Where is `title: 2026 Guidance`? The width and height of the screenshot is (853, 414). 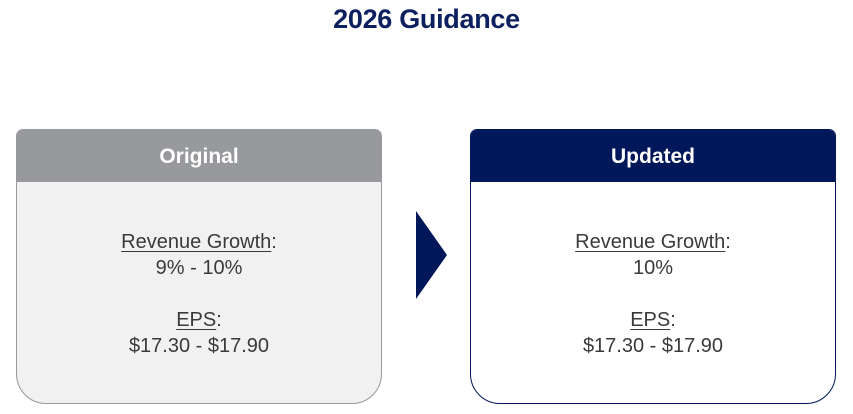 title: 2026 Guidance is located at coordinates (426, 19).